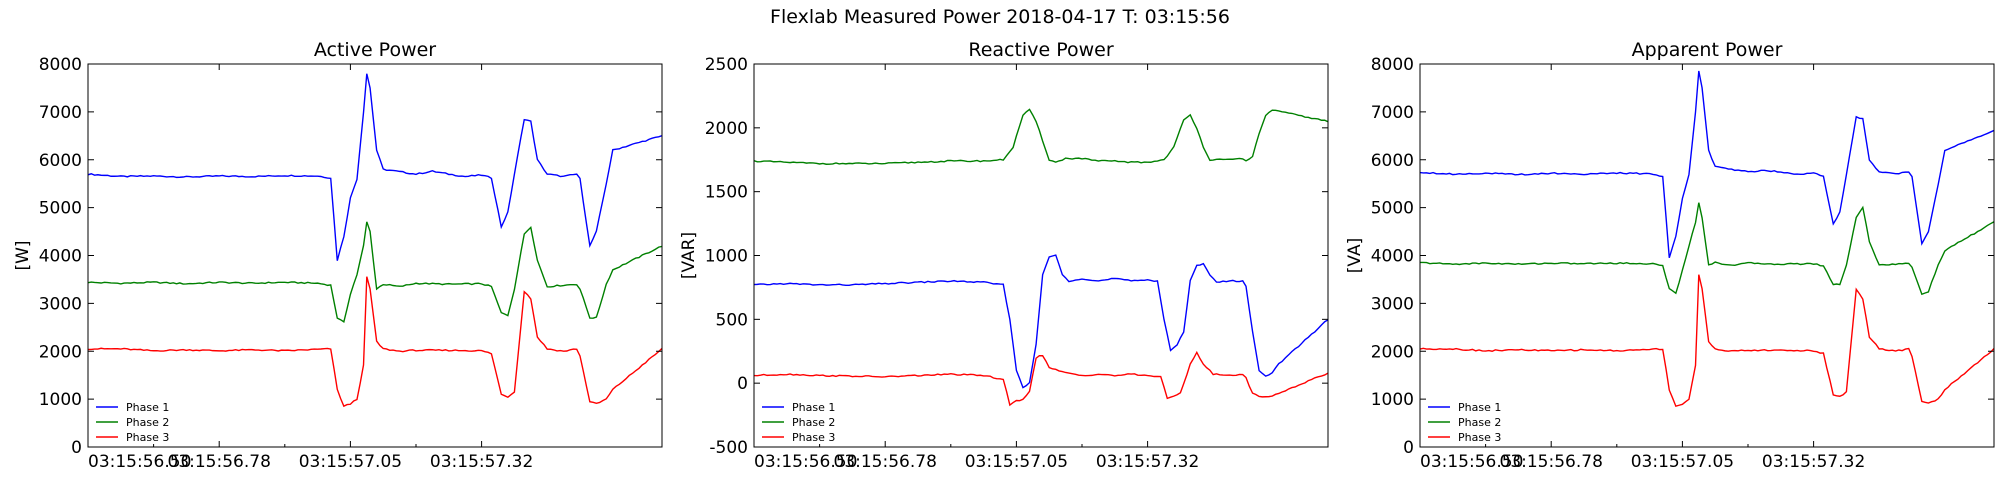  Describe the element at coordinates (1707, 50) in the screenshot. I see `chart-title: Apparent Power` at that location.